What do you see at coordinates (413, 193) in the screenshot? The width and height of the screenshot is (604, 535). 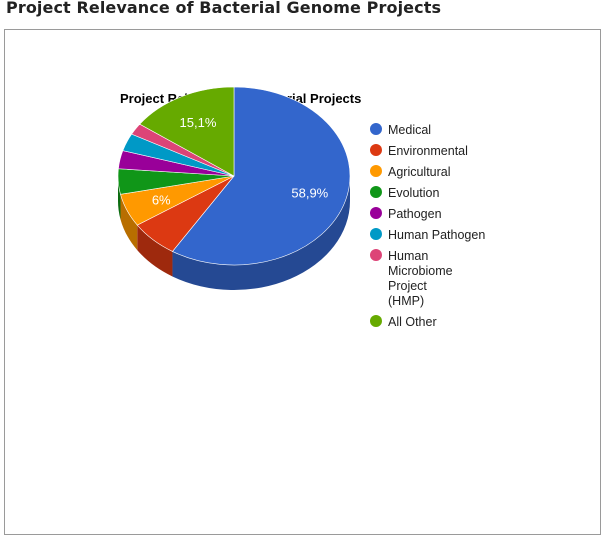 I see `legend-label: Evolution` at bounding box center [413, 193].